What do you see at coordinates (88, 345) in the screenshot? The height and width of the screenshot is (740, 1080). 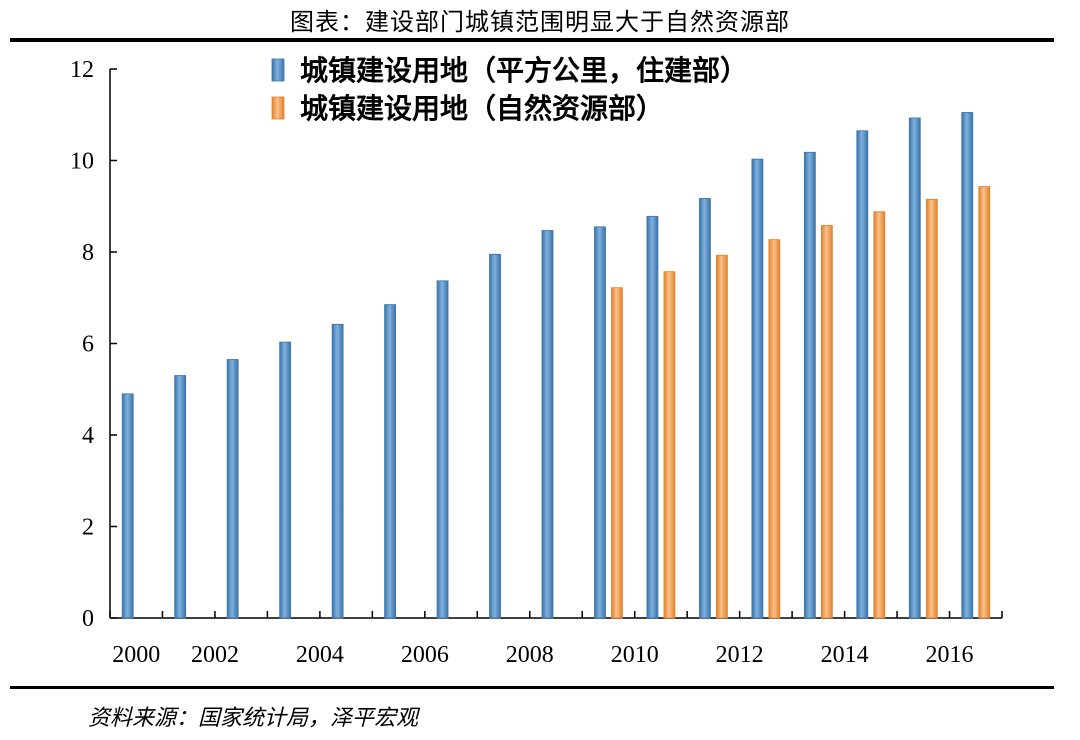 I see `y-tick-label: 6` at bounding box center [88, 345].